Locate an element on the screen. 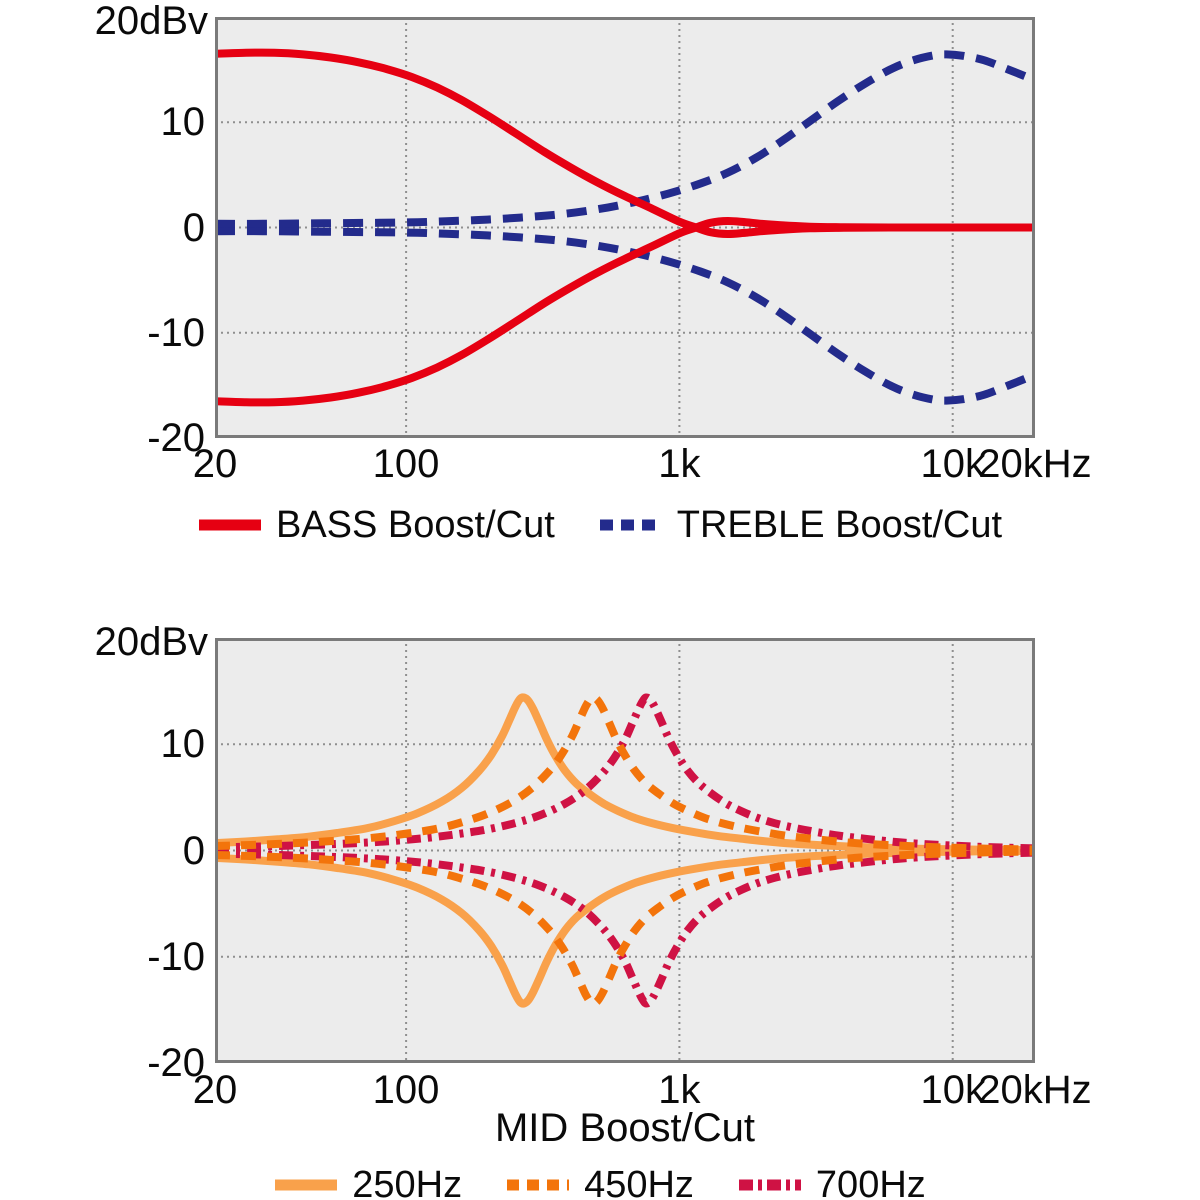  series-treble-boost-cut-boost is located at coordinates (625, 139).